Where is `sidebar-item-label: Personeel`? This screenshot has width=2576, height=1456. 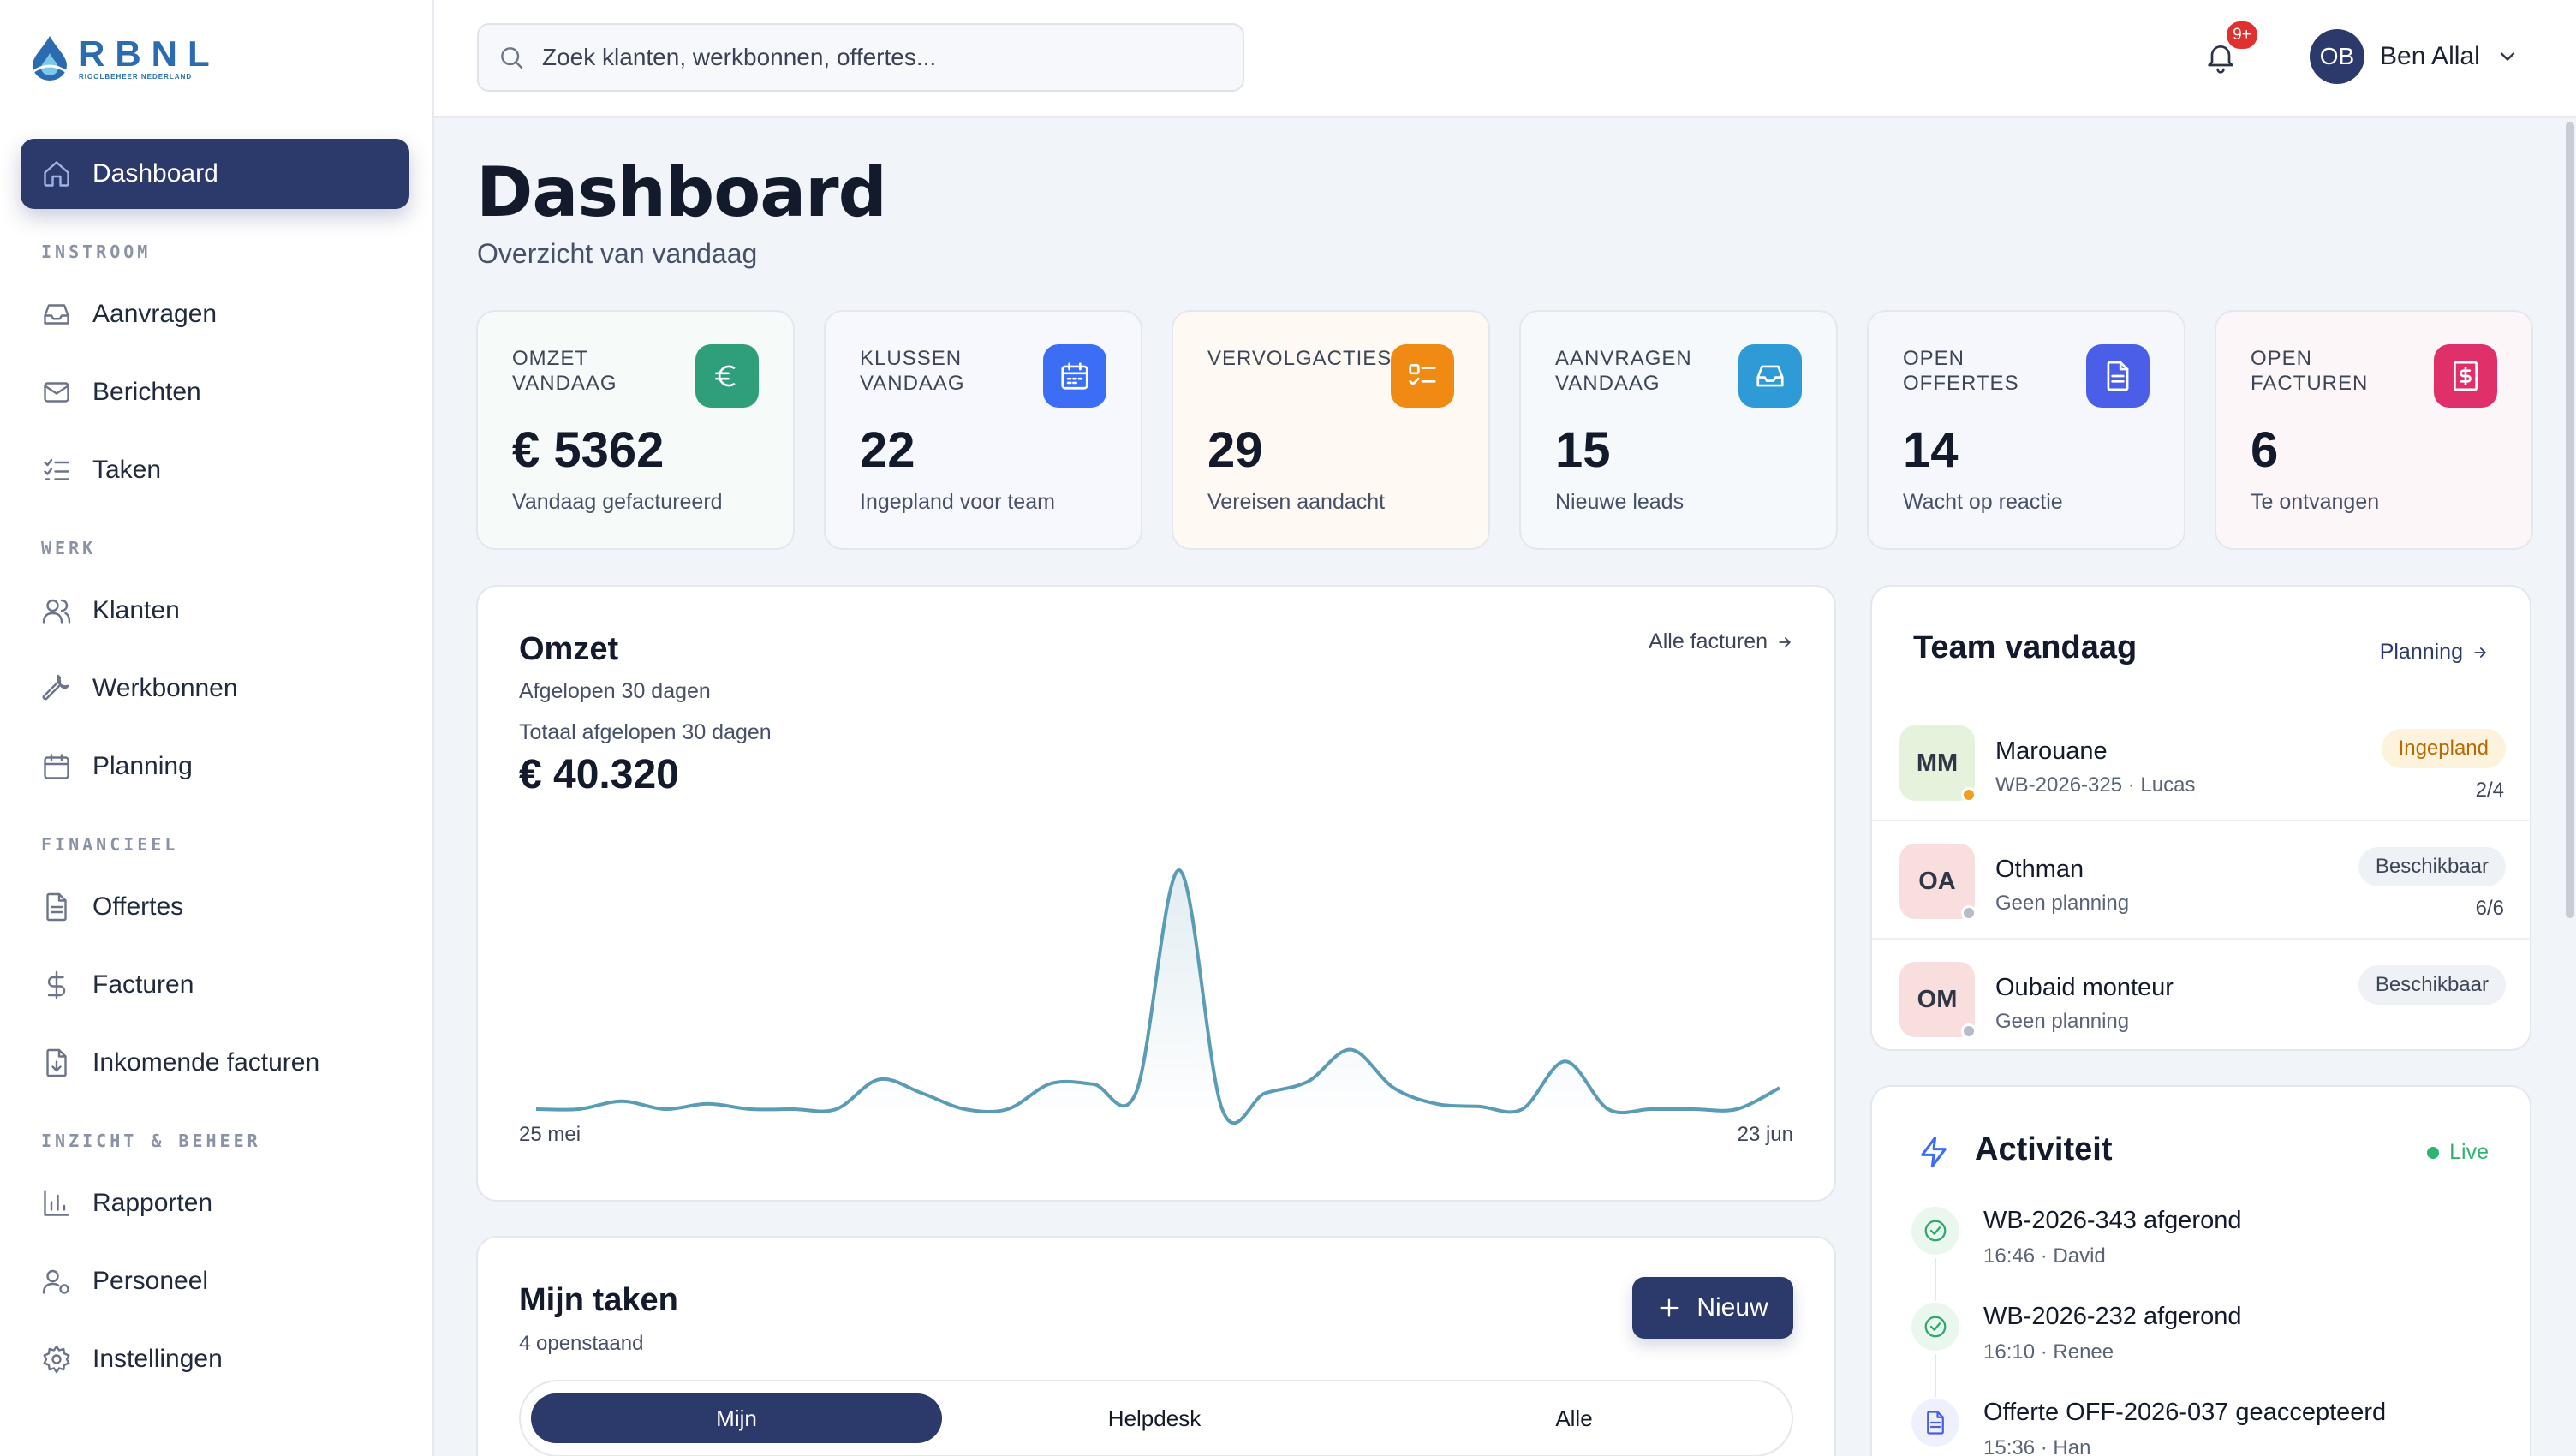
sidebar-item-label: Personeel is located at coordinates (150, 1281).